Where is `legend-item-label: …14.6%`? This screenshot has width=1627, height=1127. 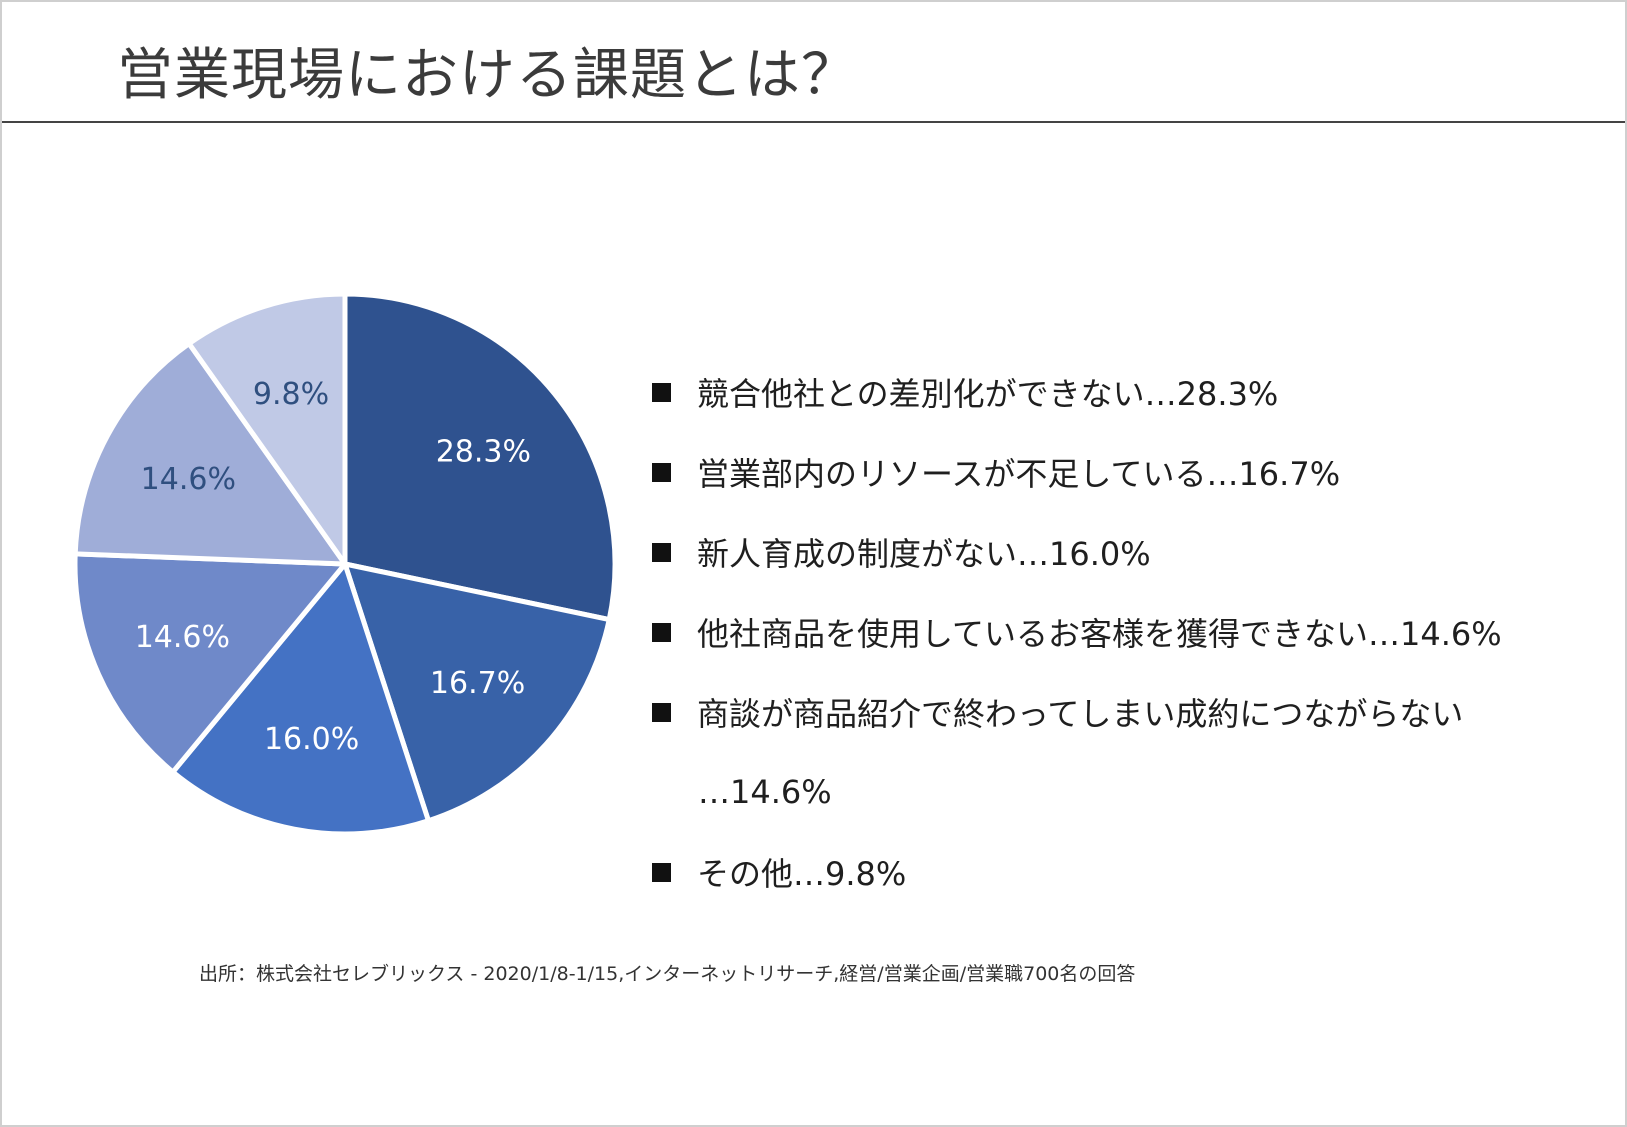 legend-item-label: …14.6% is located at coordinates (765, 792).